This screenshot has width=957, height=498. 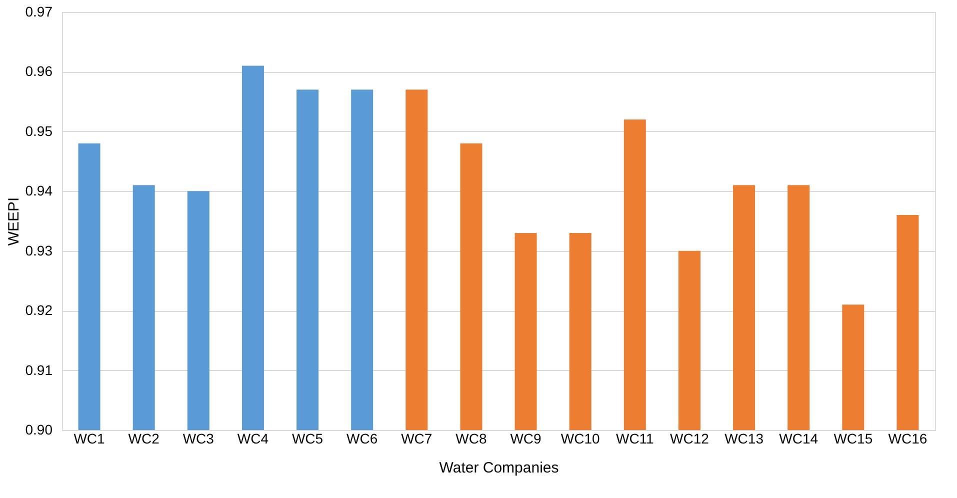 What do you see at coordinates (144, 438) in the screenshot?
I see `x-tick-label: WC2` at bounding box center [144, 438].